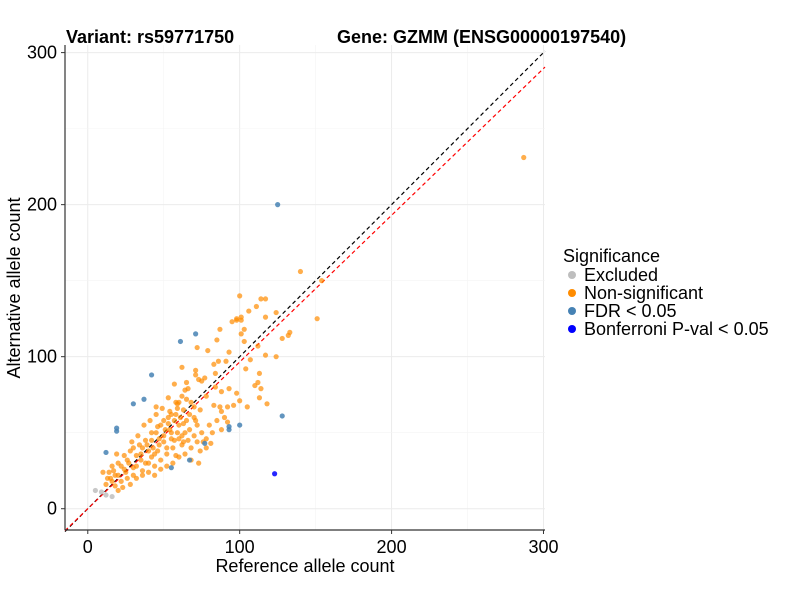 The image size is (800, 605). I want to click on y-tick-label: 300, so click(42, 53).